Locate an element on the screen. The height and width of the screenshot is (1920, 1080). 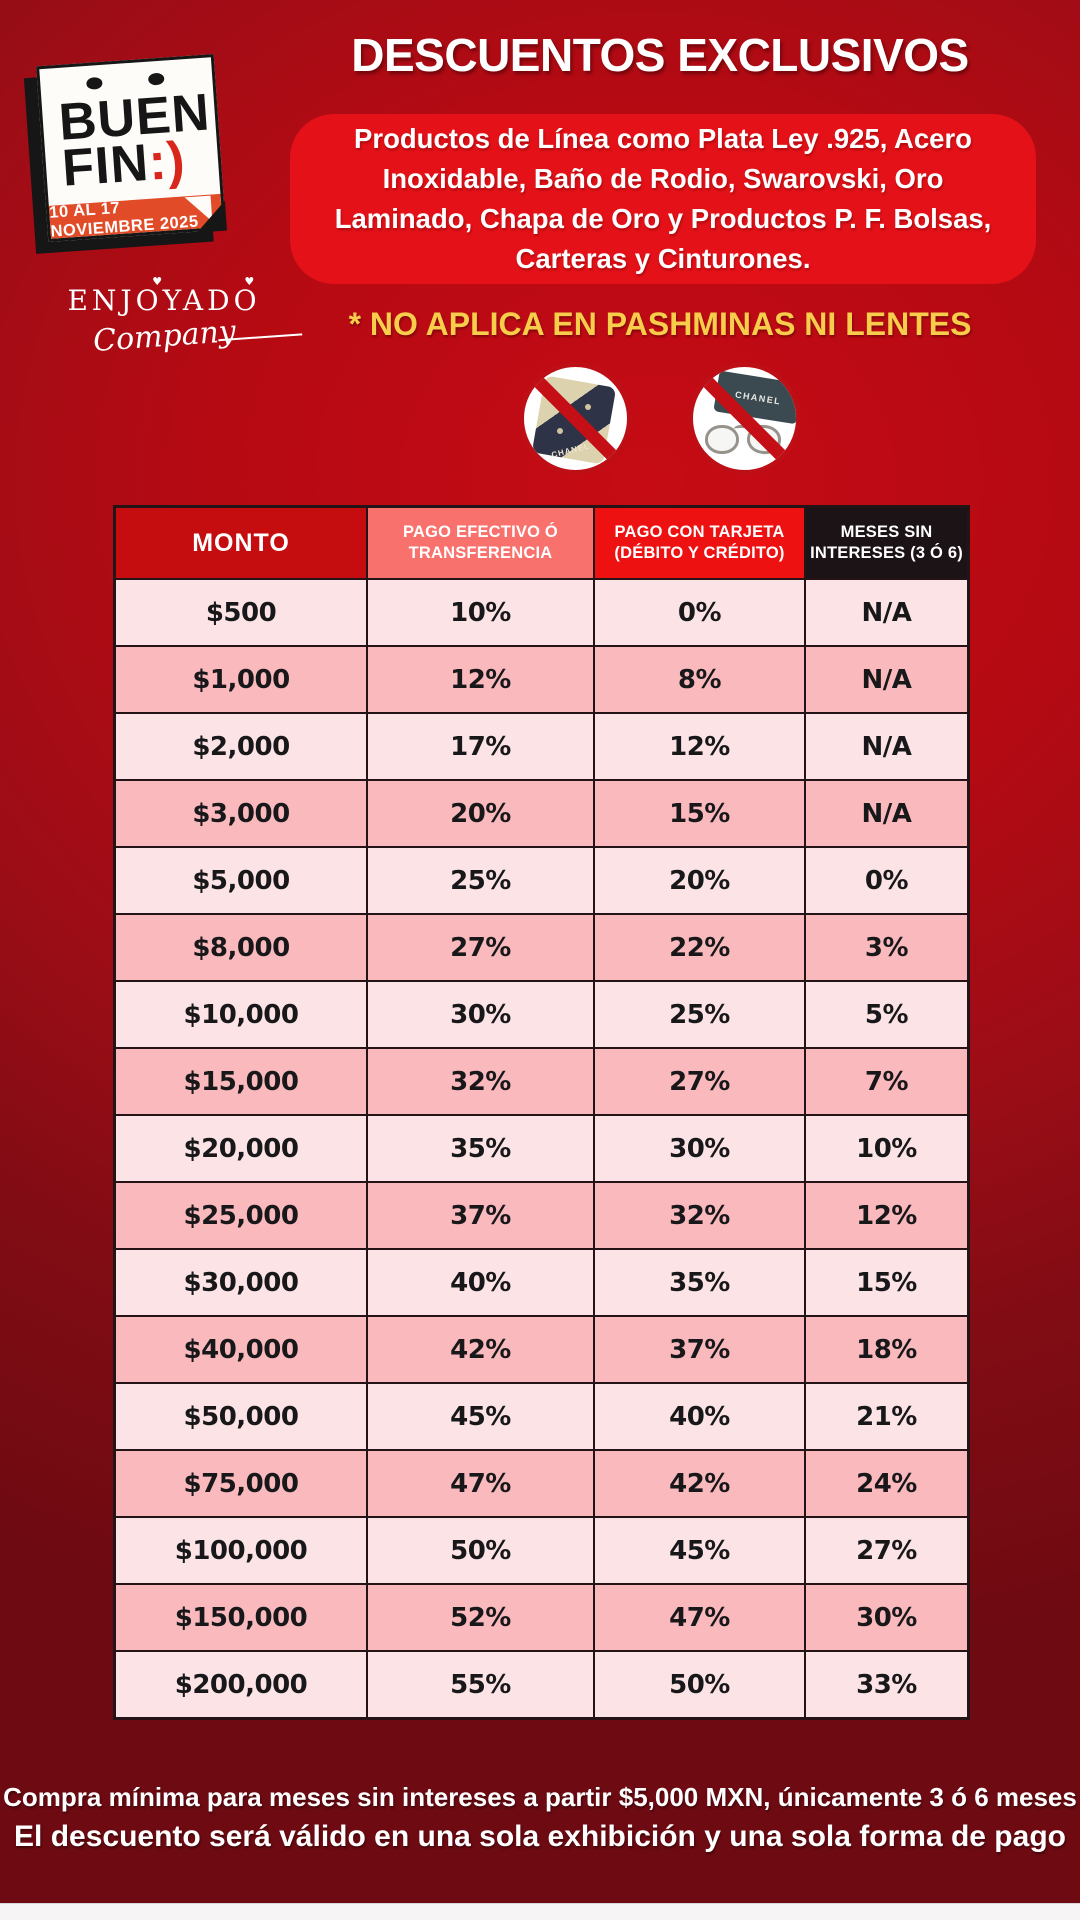
table-cell: 33% is located at coordinates (886, 1684).